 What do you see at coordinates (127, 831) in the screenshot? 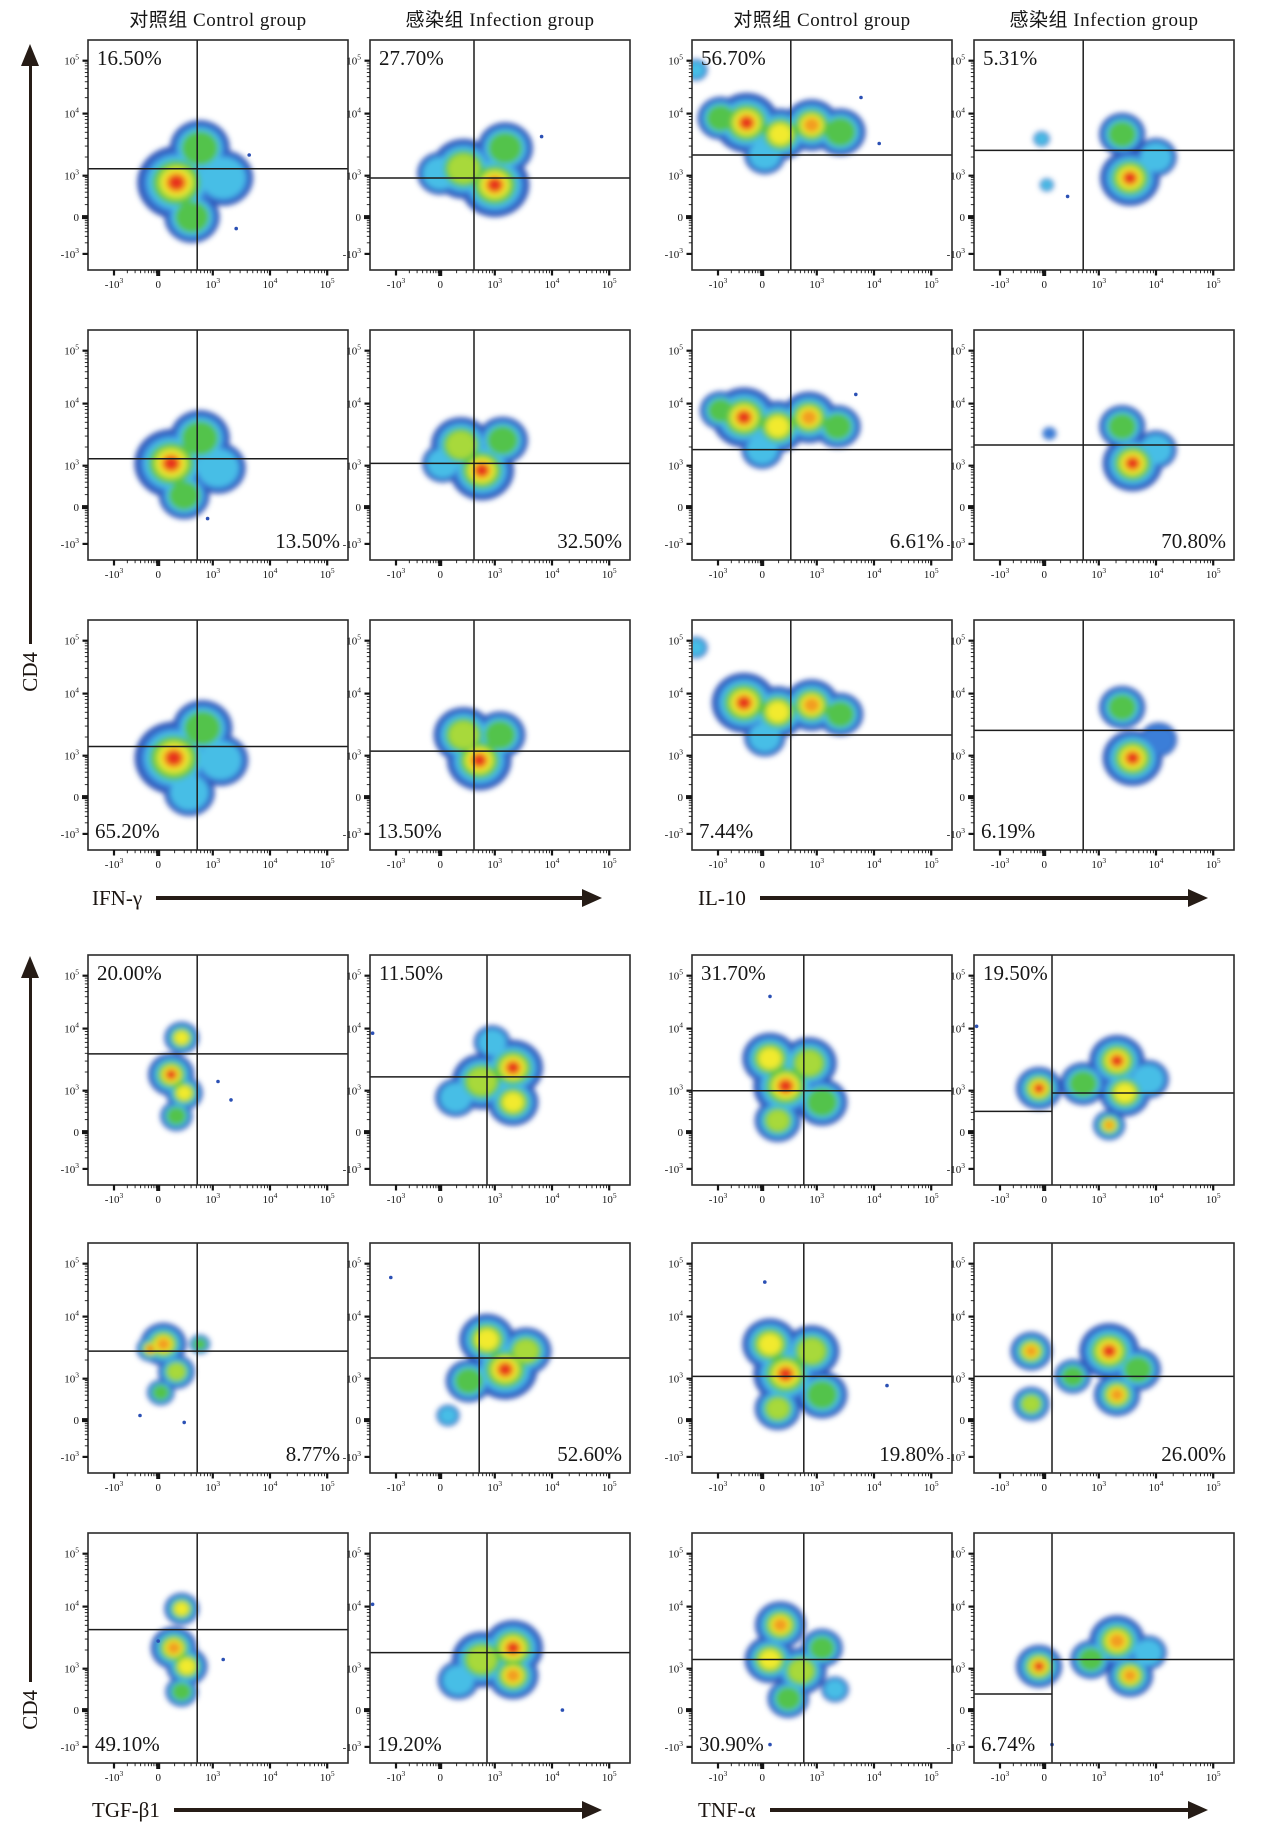
I see `percent-label: 65.20%` at bounding box center [127, 831].